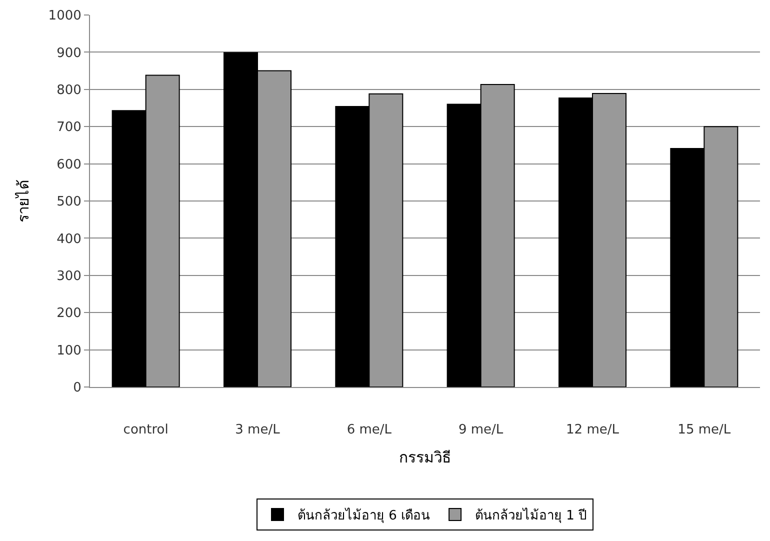 This screenshot has height=541, width=770. Describe the element at coordinates (69, 276) in the screenshot. I see `y-tick-label: 300` at that location.